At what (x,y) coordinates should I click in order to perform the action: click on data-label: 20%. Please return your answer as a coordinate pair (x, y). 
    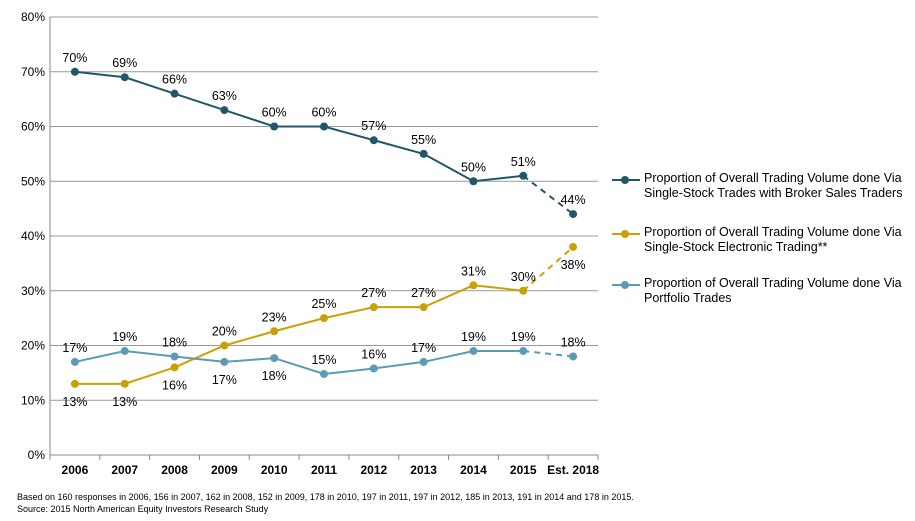
    Looking at the image, I should click on (224, 332).